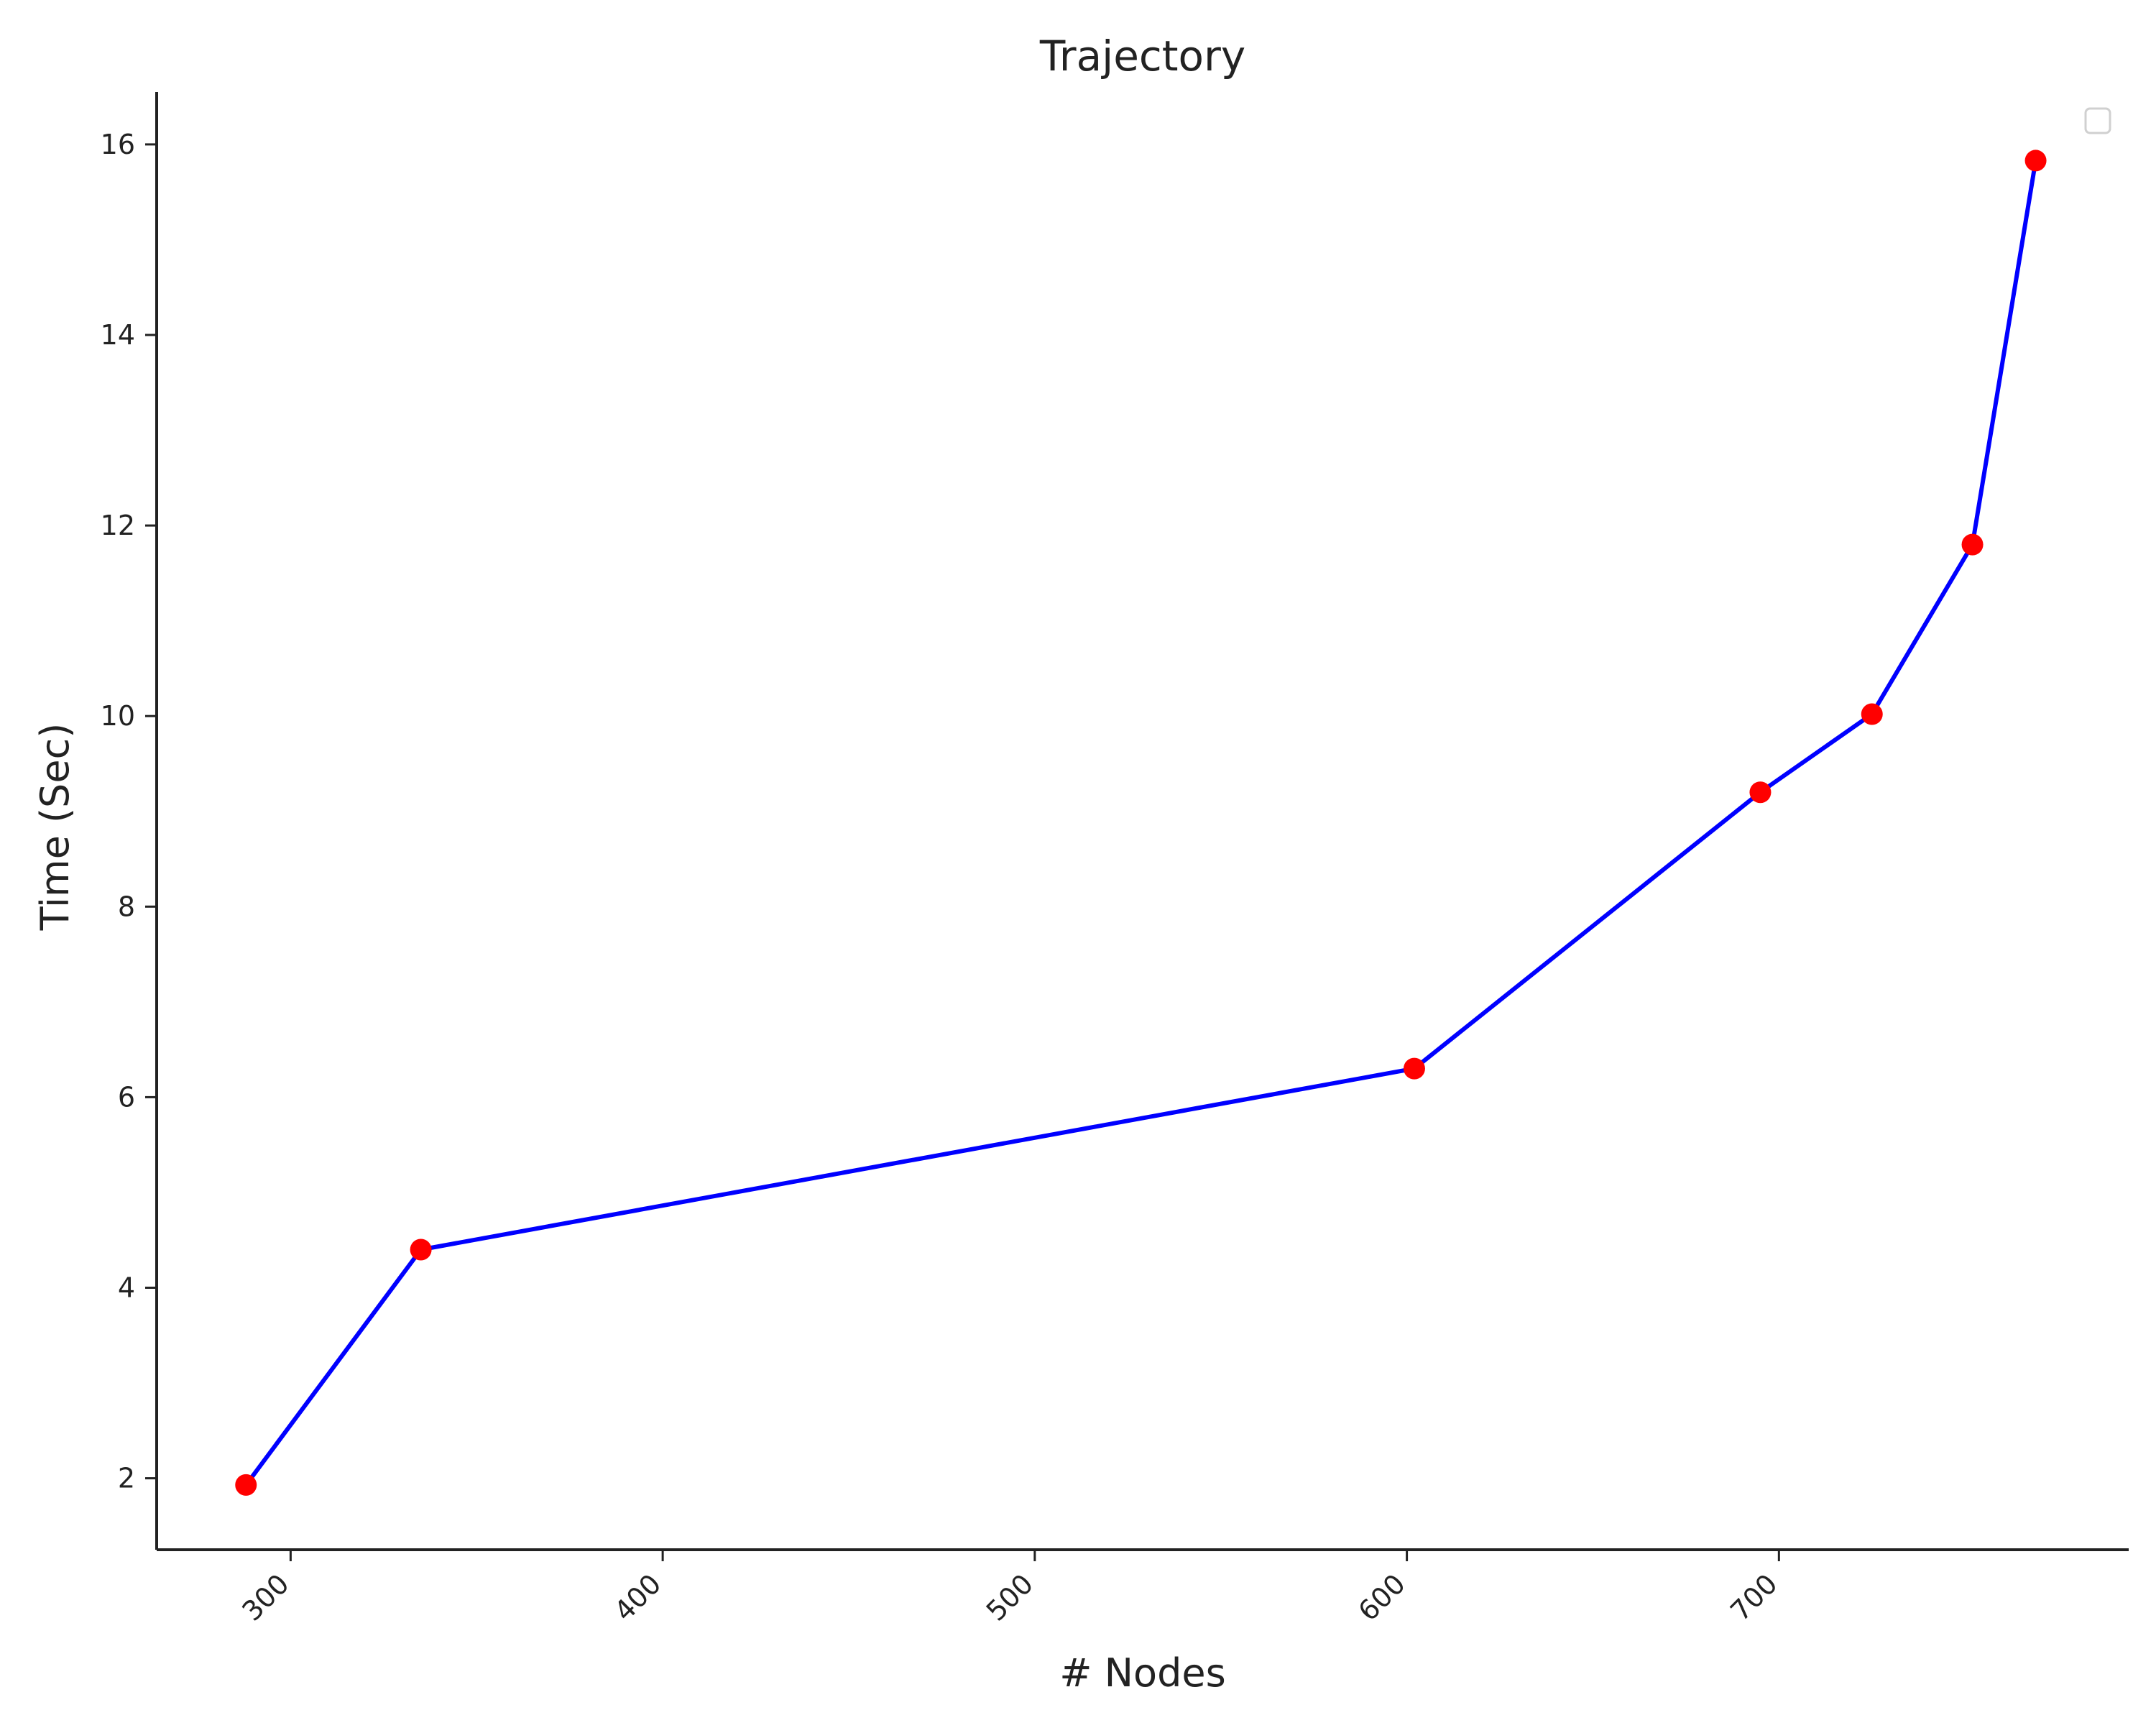  What do you see at coordinates (126, 1097) in the screenshot?
I see `y-tick-label: 6` at bounding box center [126, 1097].